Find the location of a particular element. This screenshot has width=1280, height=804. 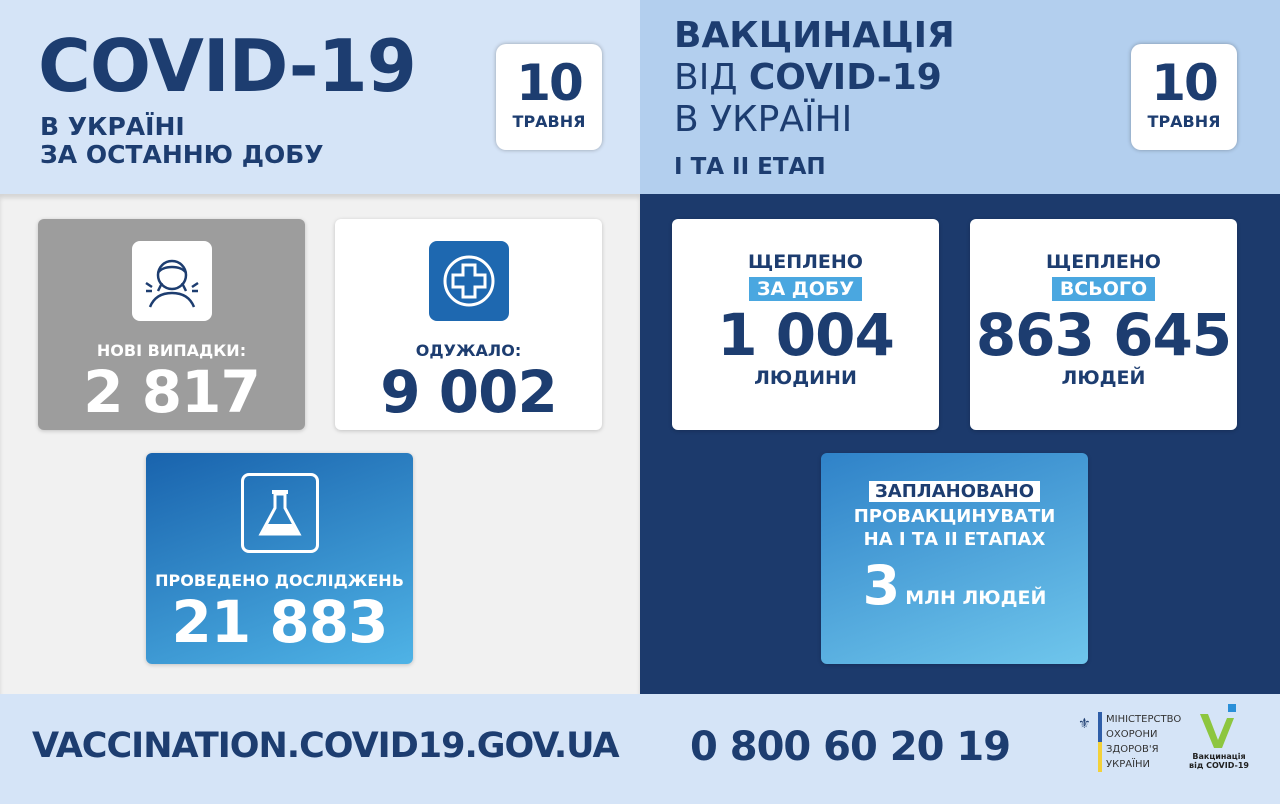

recovered-card: ОДУЖАЛО: 9 002 is located at coordinates (468, 324).